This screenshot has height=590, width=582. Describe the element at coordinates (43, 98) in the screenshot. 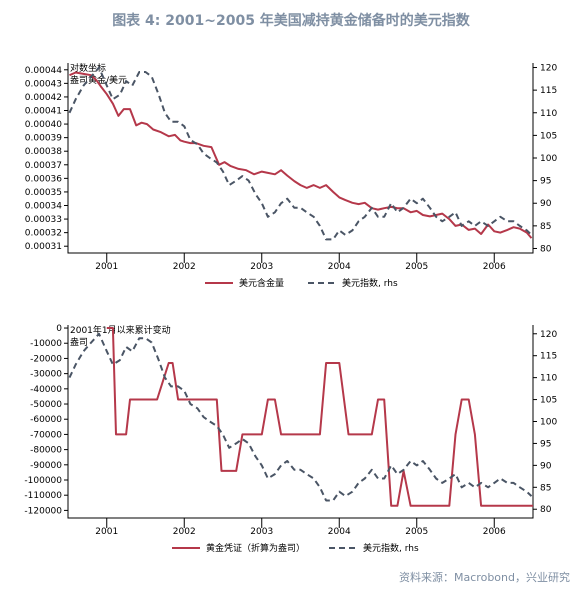

I see `left-tick-label: 0.00042` at that location.